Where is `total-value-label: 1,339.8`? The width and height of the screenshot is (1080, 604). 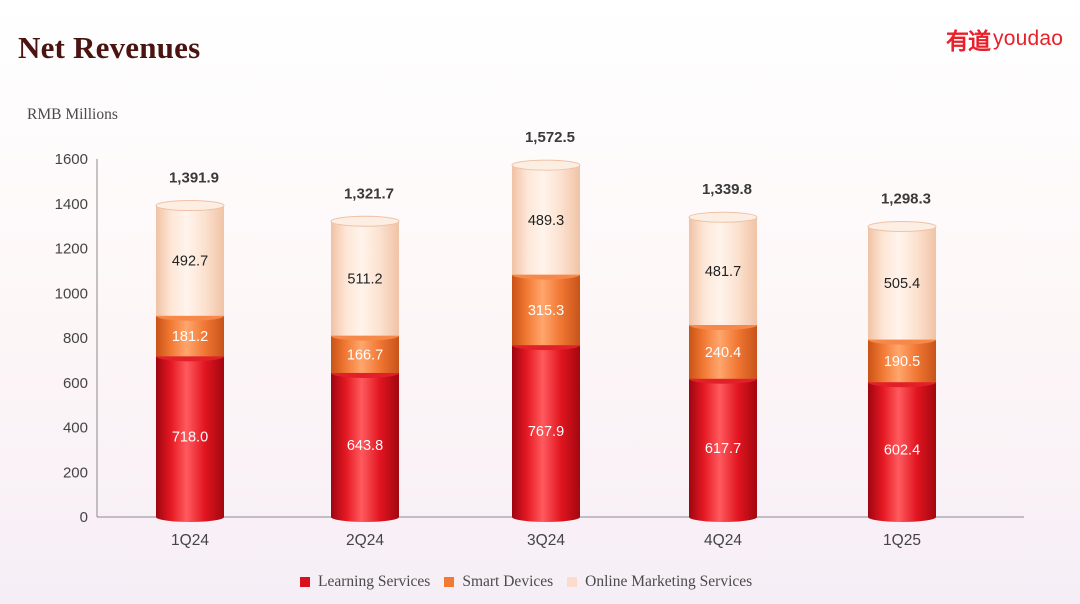
total-value-label: 1,339.8 is located at coordinates (727, 189).